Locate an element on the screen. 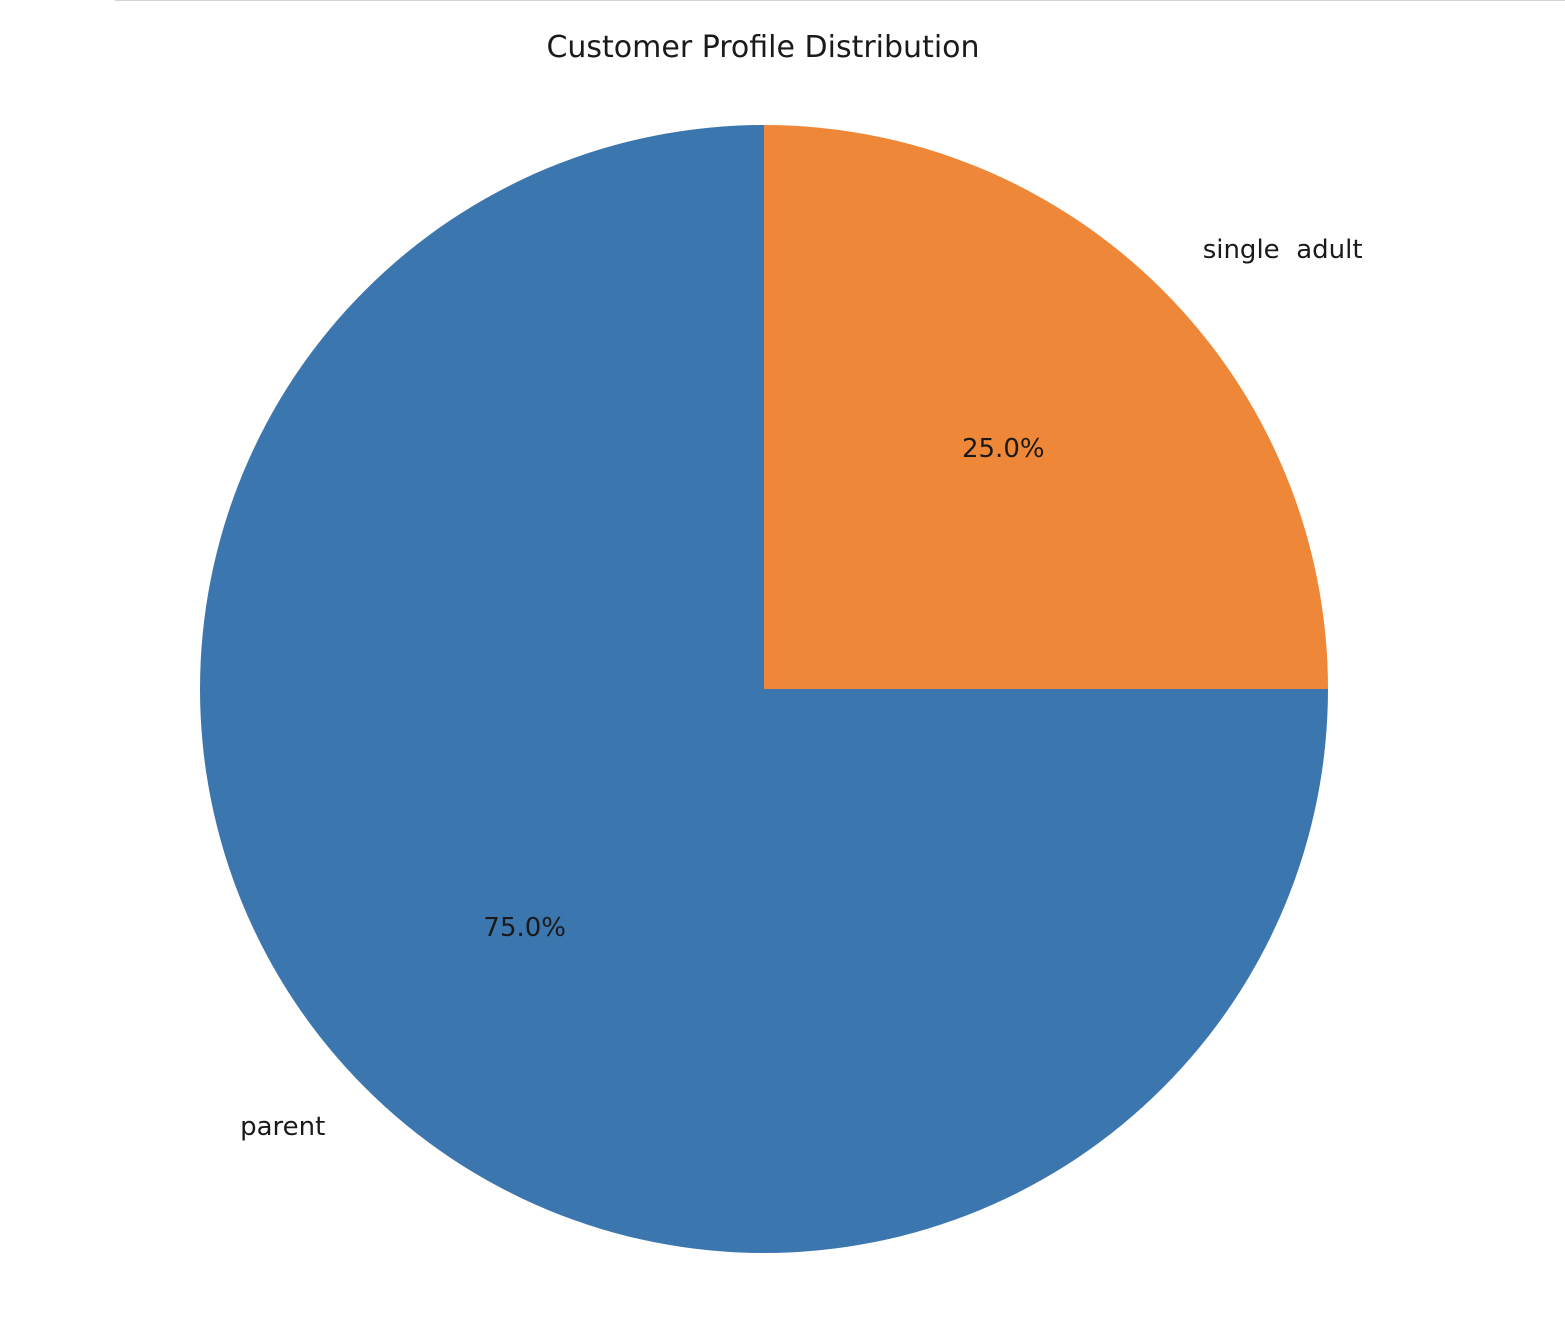 This screenshot has width=1565, height=1326. pie-category-label: single adult is located at coordinates (1283, 250).